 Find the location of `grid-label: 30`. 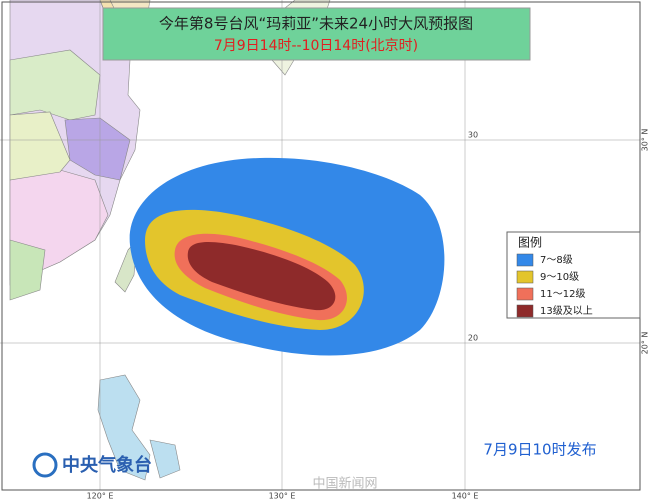

grid-label: 30 is located at coordinates (473, 135).